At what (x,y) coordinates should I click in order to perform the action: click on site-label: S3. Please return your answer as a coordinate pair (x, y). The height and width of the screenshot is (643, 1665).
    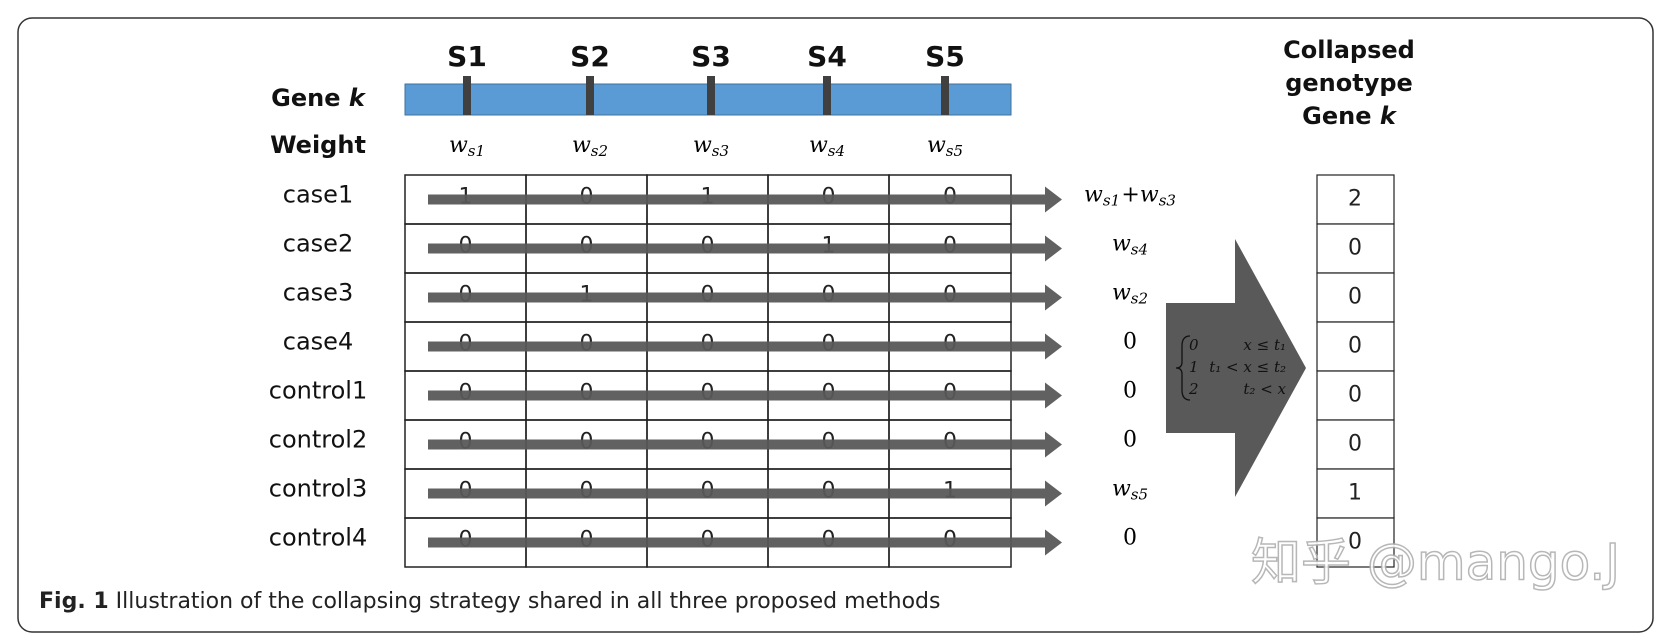
    Looking at the image, I should click on (711, 56).